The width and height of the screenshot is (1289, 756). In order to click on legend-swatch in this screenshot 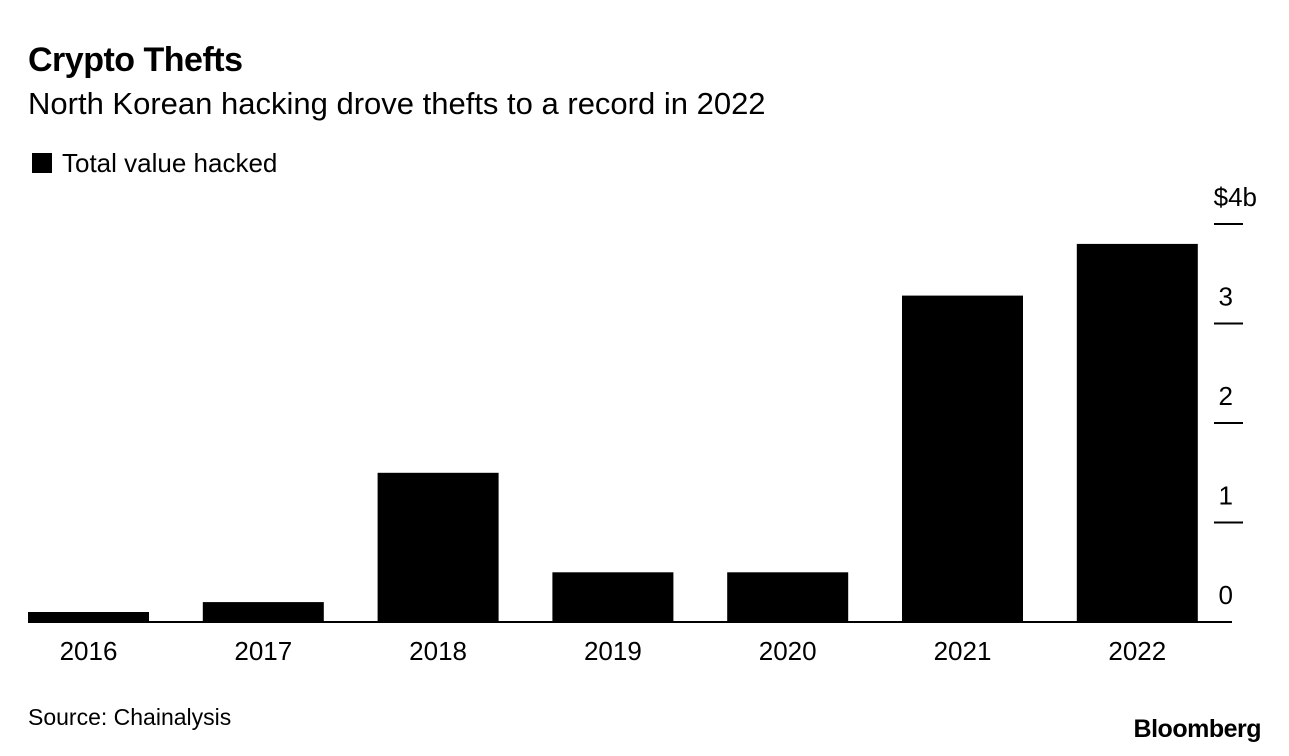, I will do `click(42, 163)`.